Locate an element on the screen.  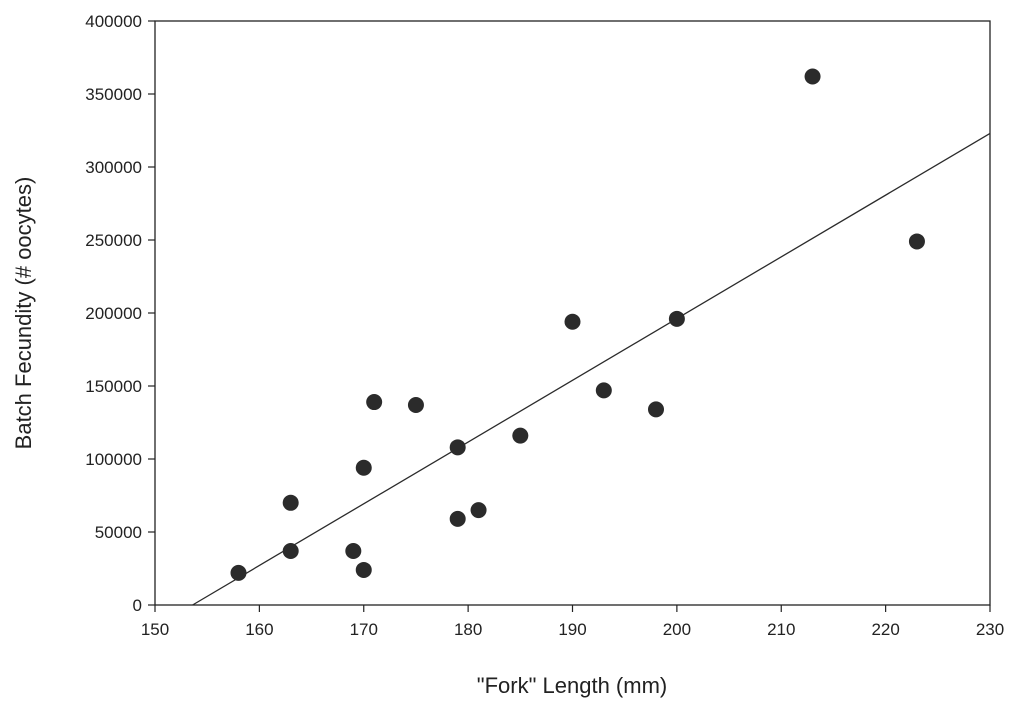
x-tick-label: 160 is located at coordinates (259, 629).